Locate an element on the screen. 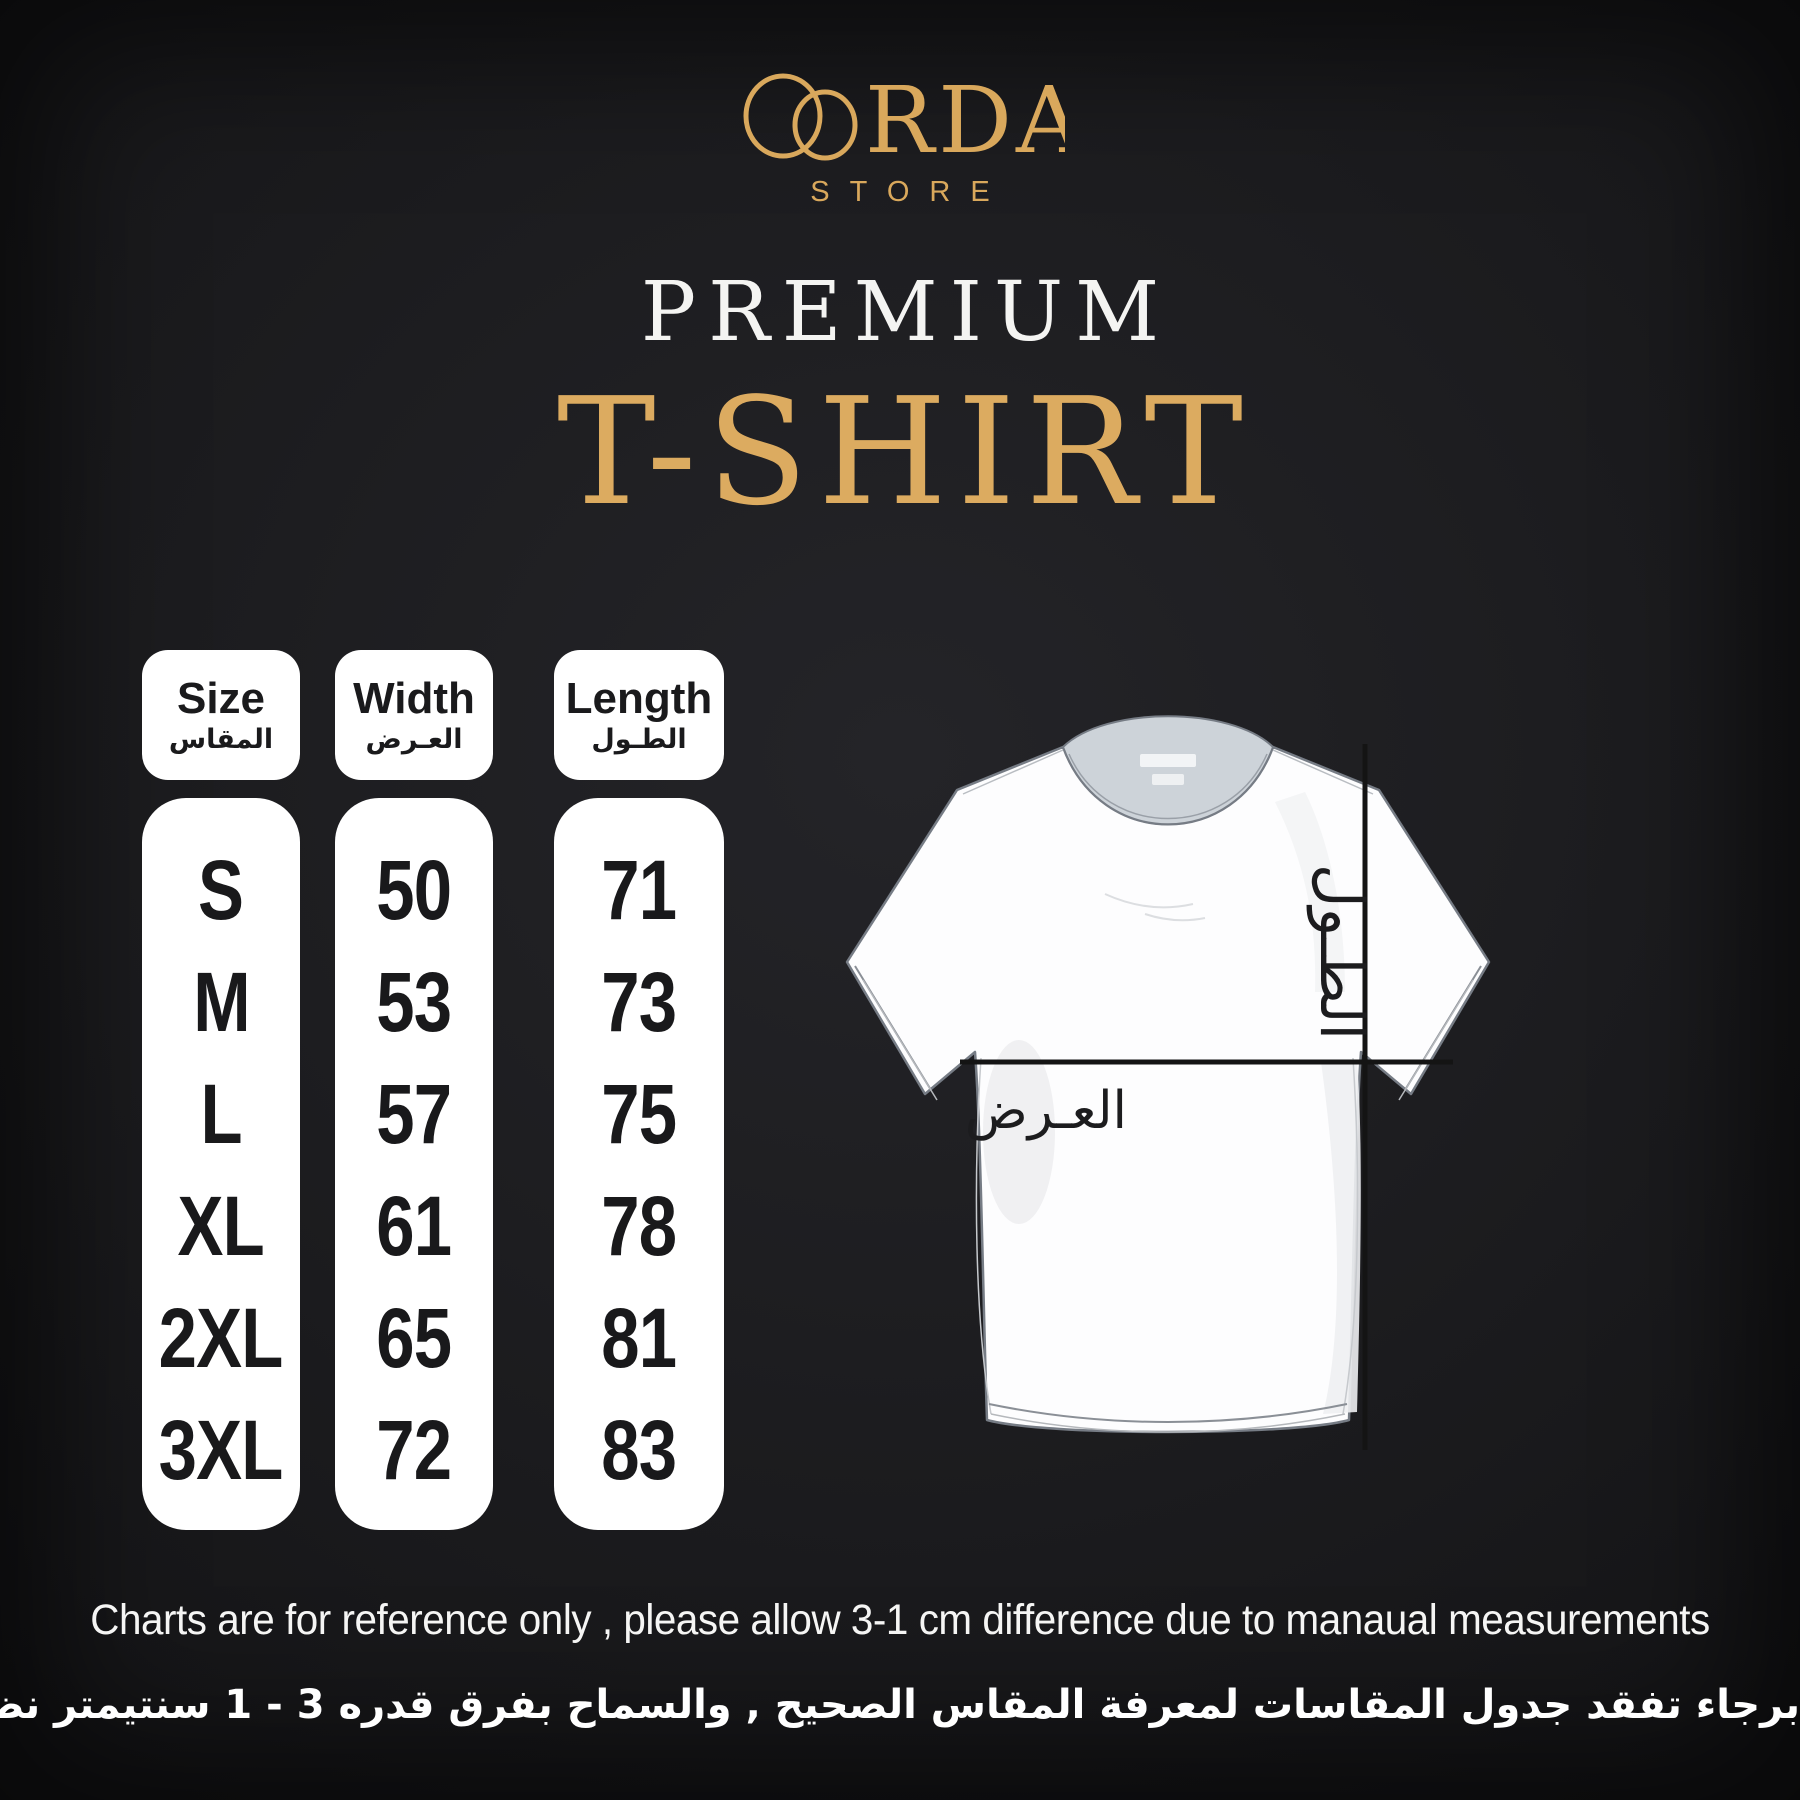  logo-wordmark-text: RDA is located at coordinates (965, 116).